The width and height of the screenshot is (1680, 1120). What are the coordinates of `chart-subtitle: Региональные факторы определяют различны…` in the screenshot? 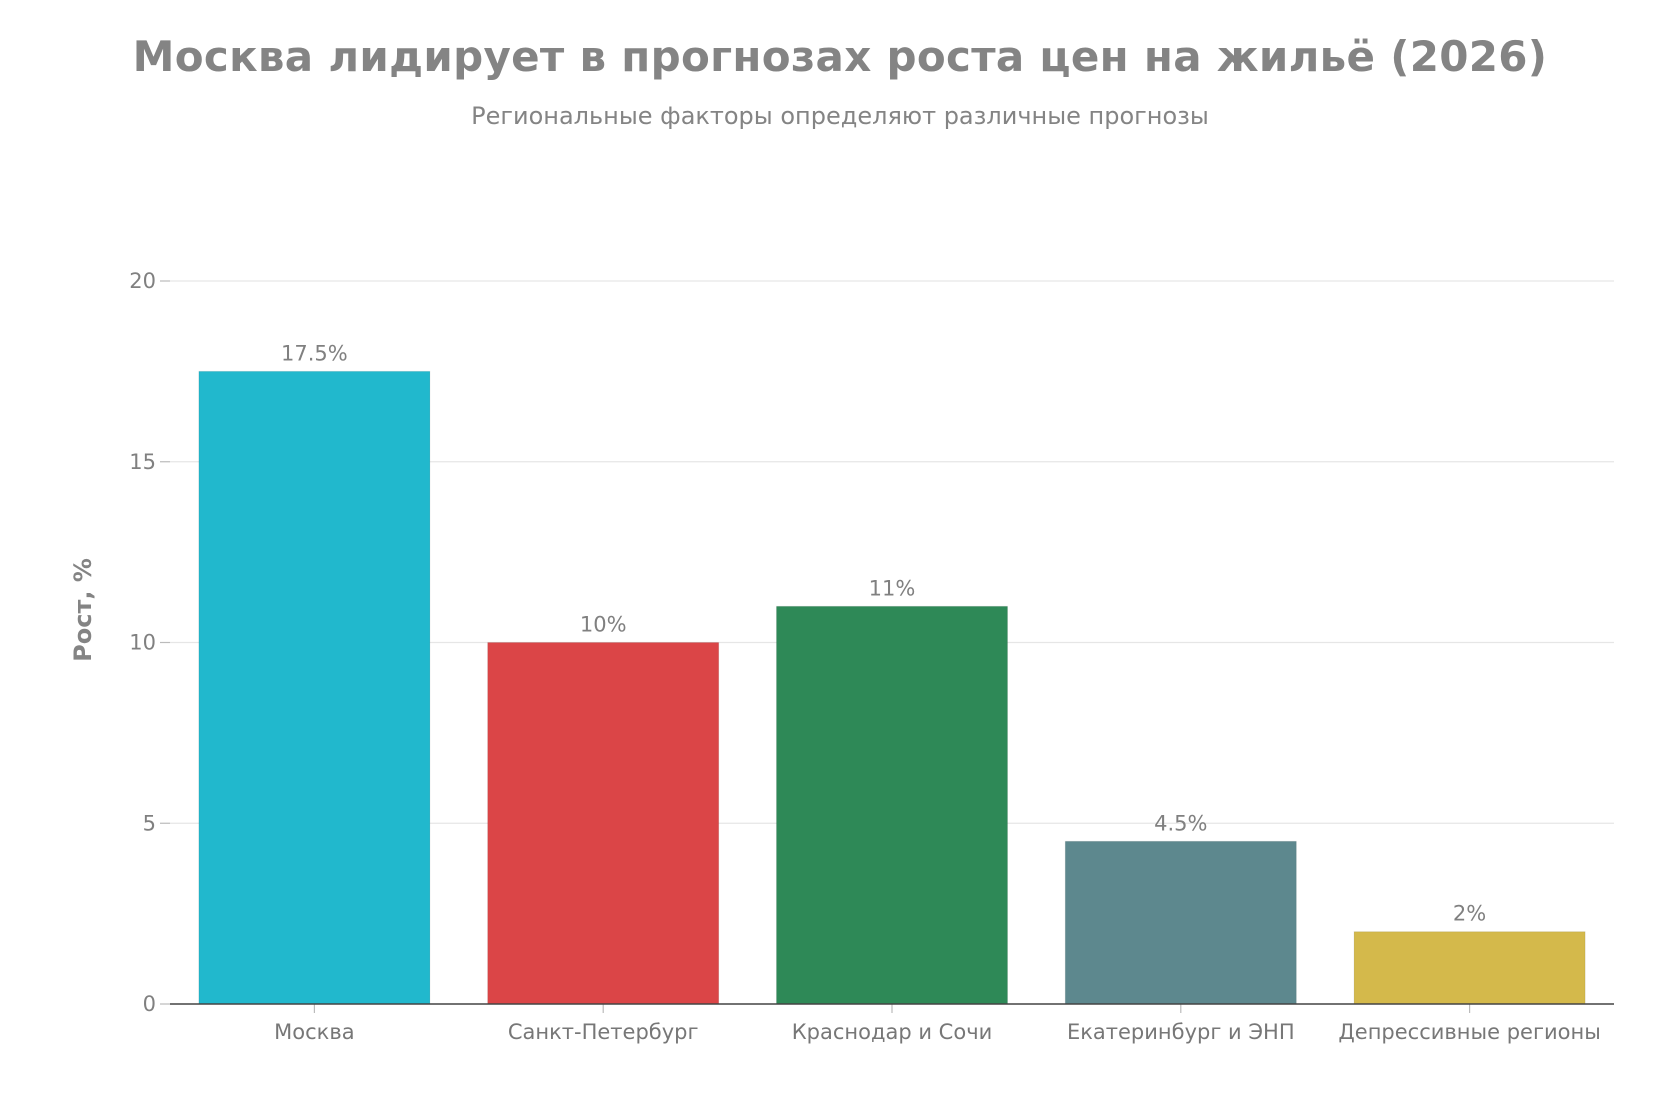 It's located at (840, 116).